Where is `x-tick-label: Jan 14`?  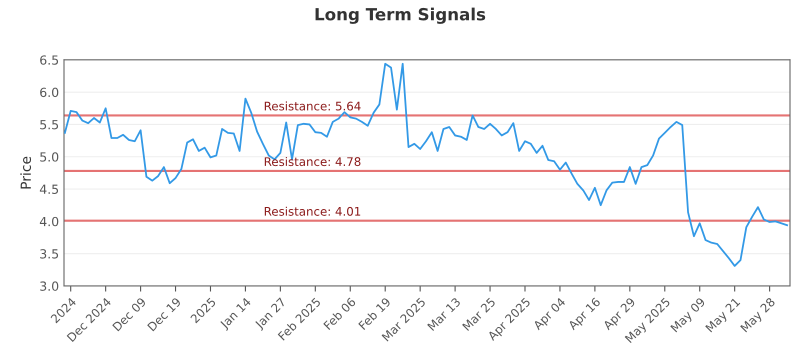
x-tick-label: Jan 14 is located at coordinates (236, 314).